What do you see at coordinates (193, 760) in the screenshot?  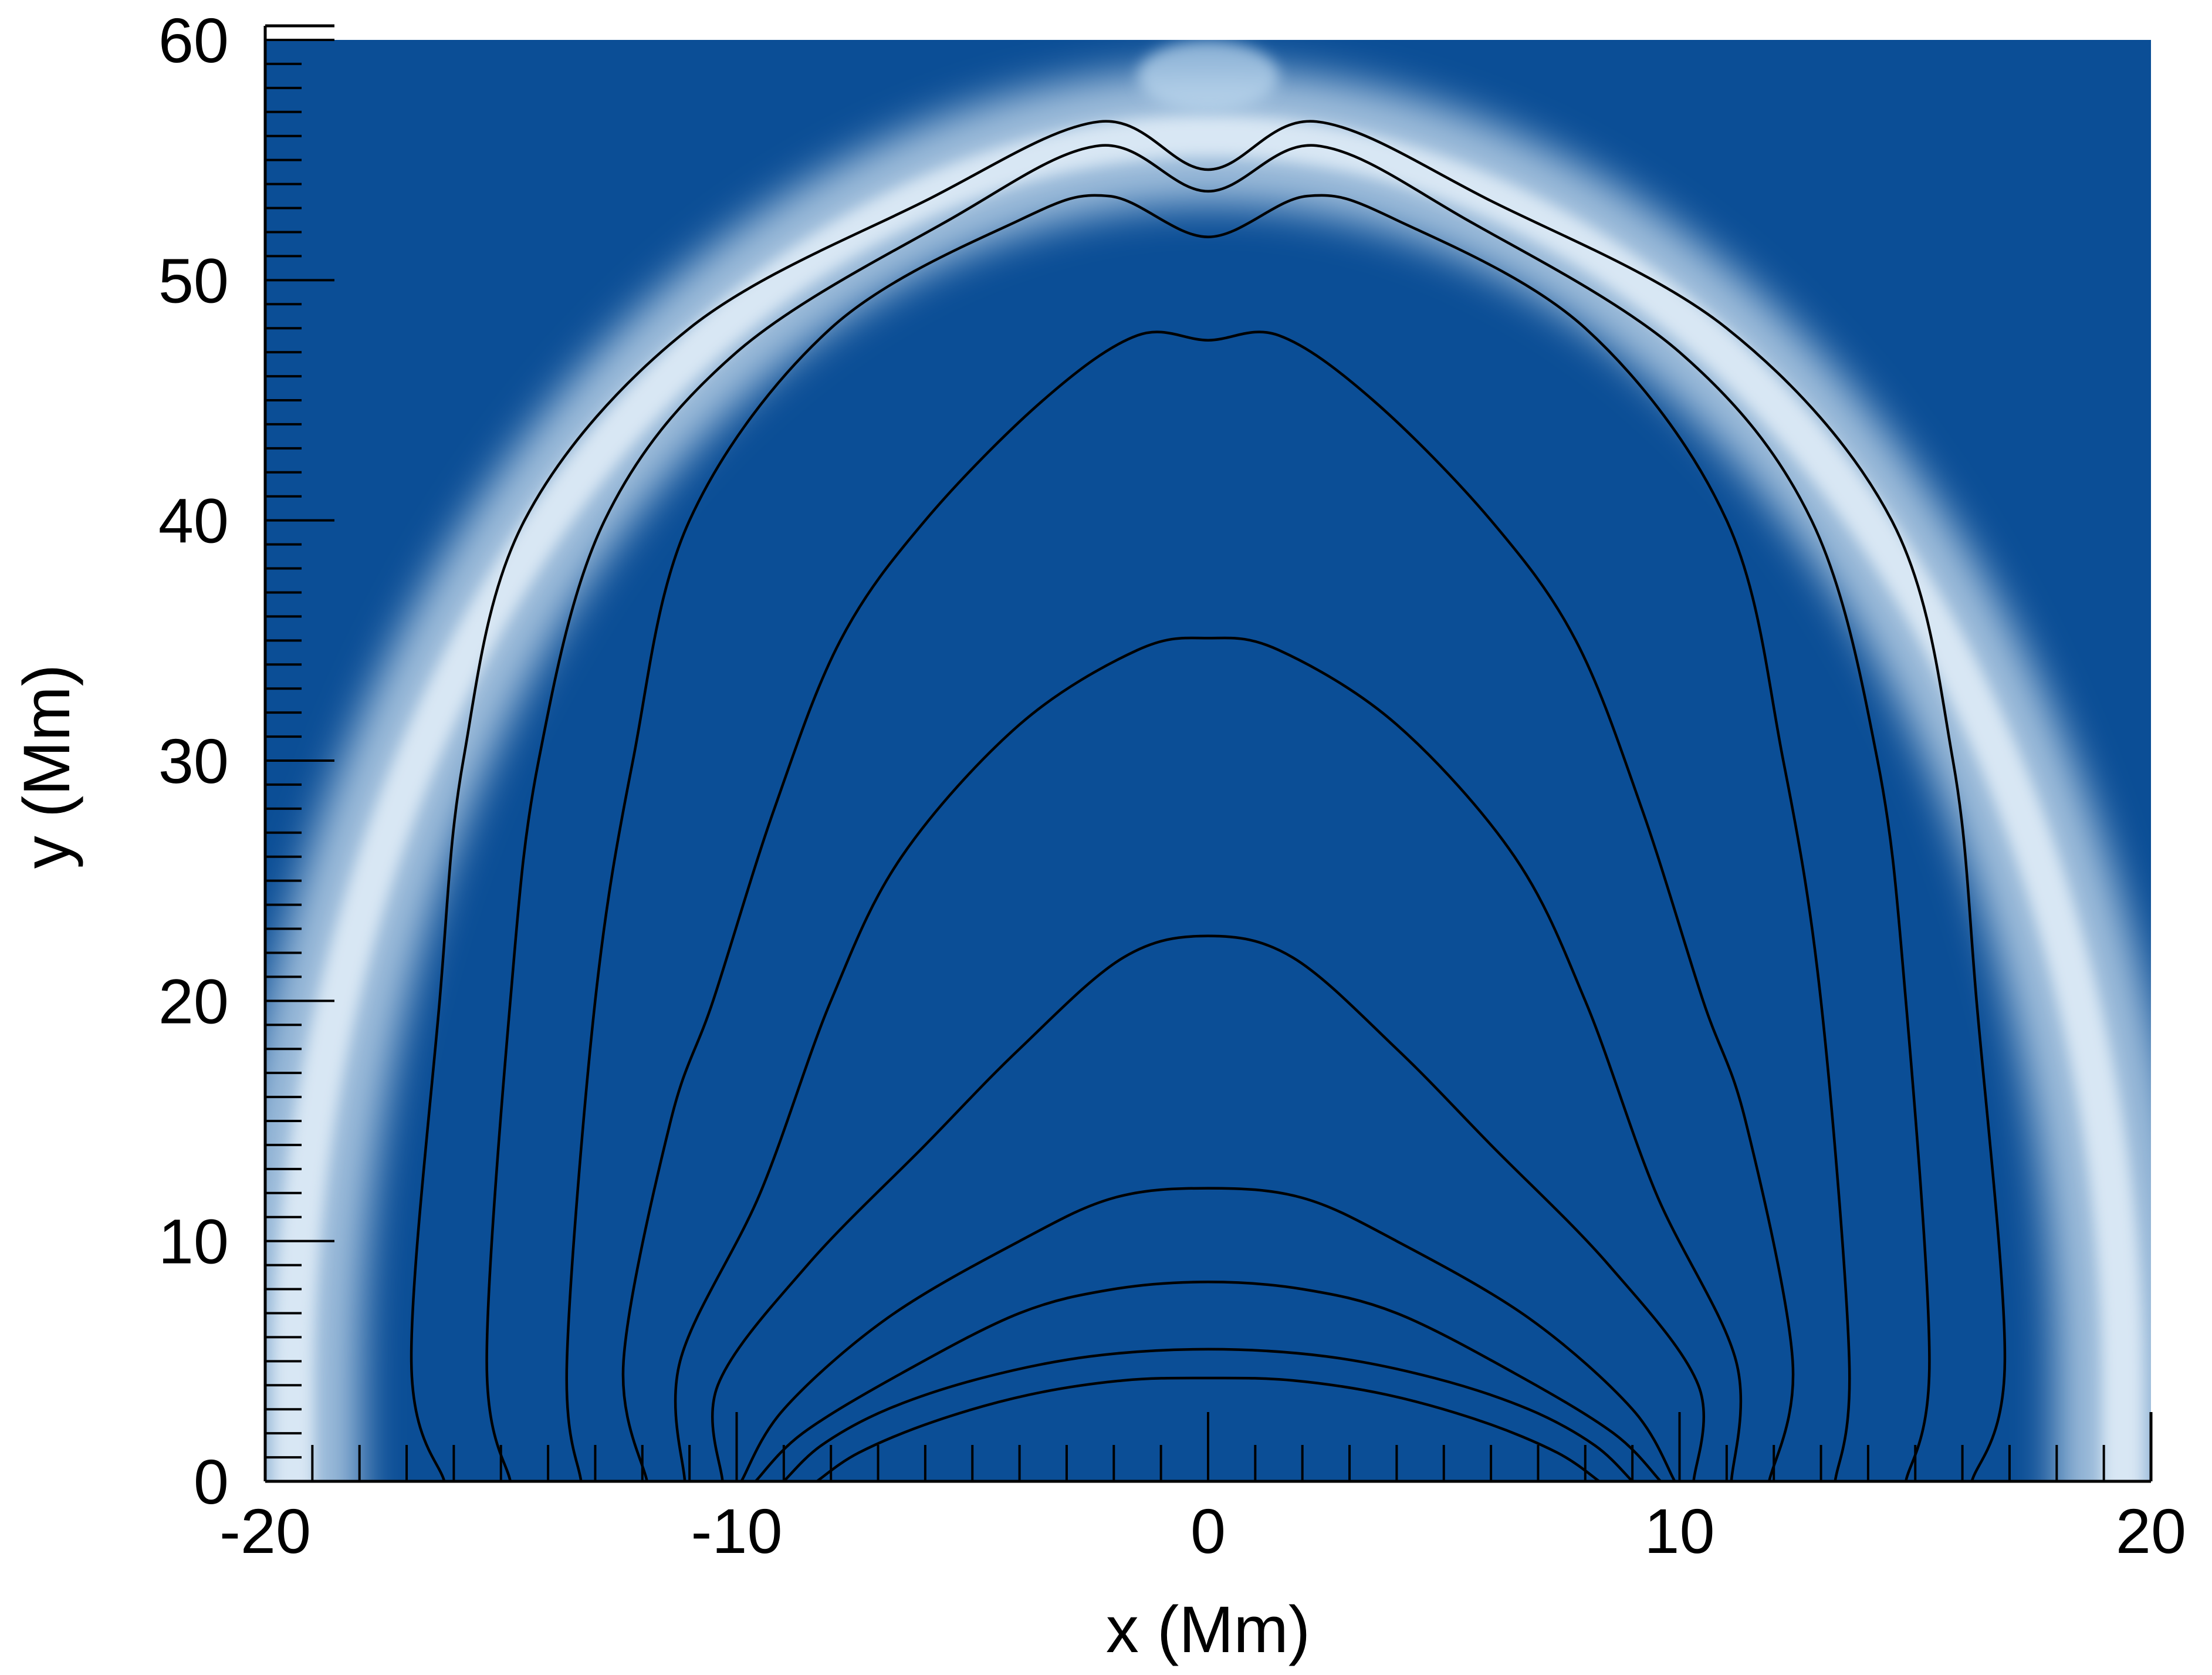 I see `y-tick-label-30: 30` at bounding box center [193, 760].